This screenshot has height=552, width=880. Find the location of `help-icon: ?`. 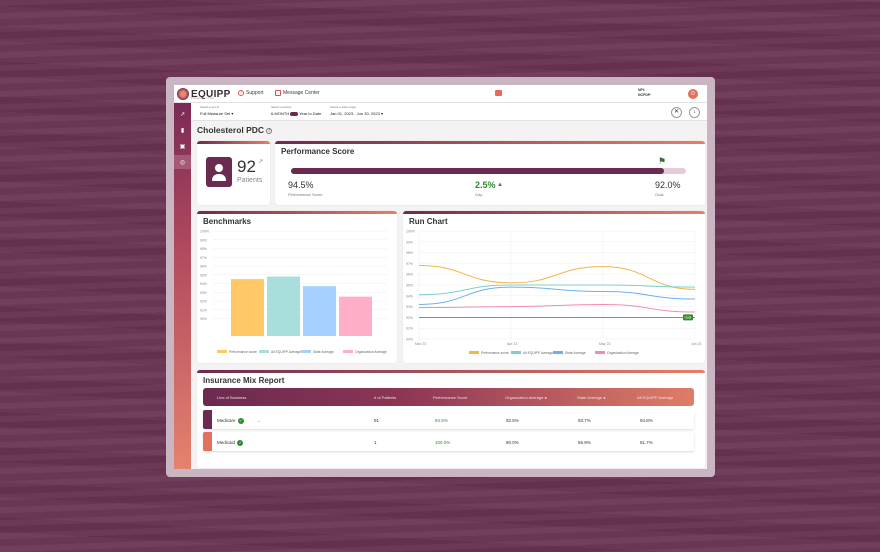

help-icon: ? is located at coordinates (269, 130).